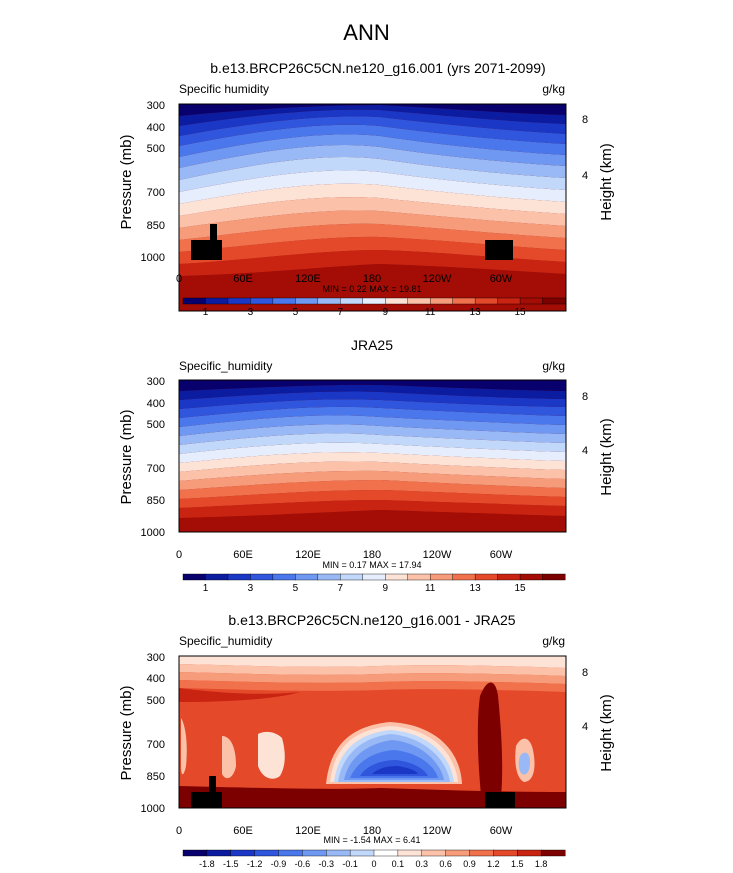  Describe the element at coordinates (371, 840) in the screenshot. I see `min-max-stats: MIN = -1.54 MAX = 6.41` at that location.